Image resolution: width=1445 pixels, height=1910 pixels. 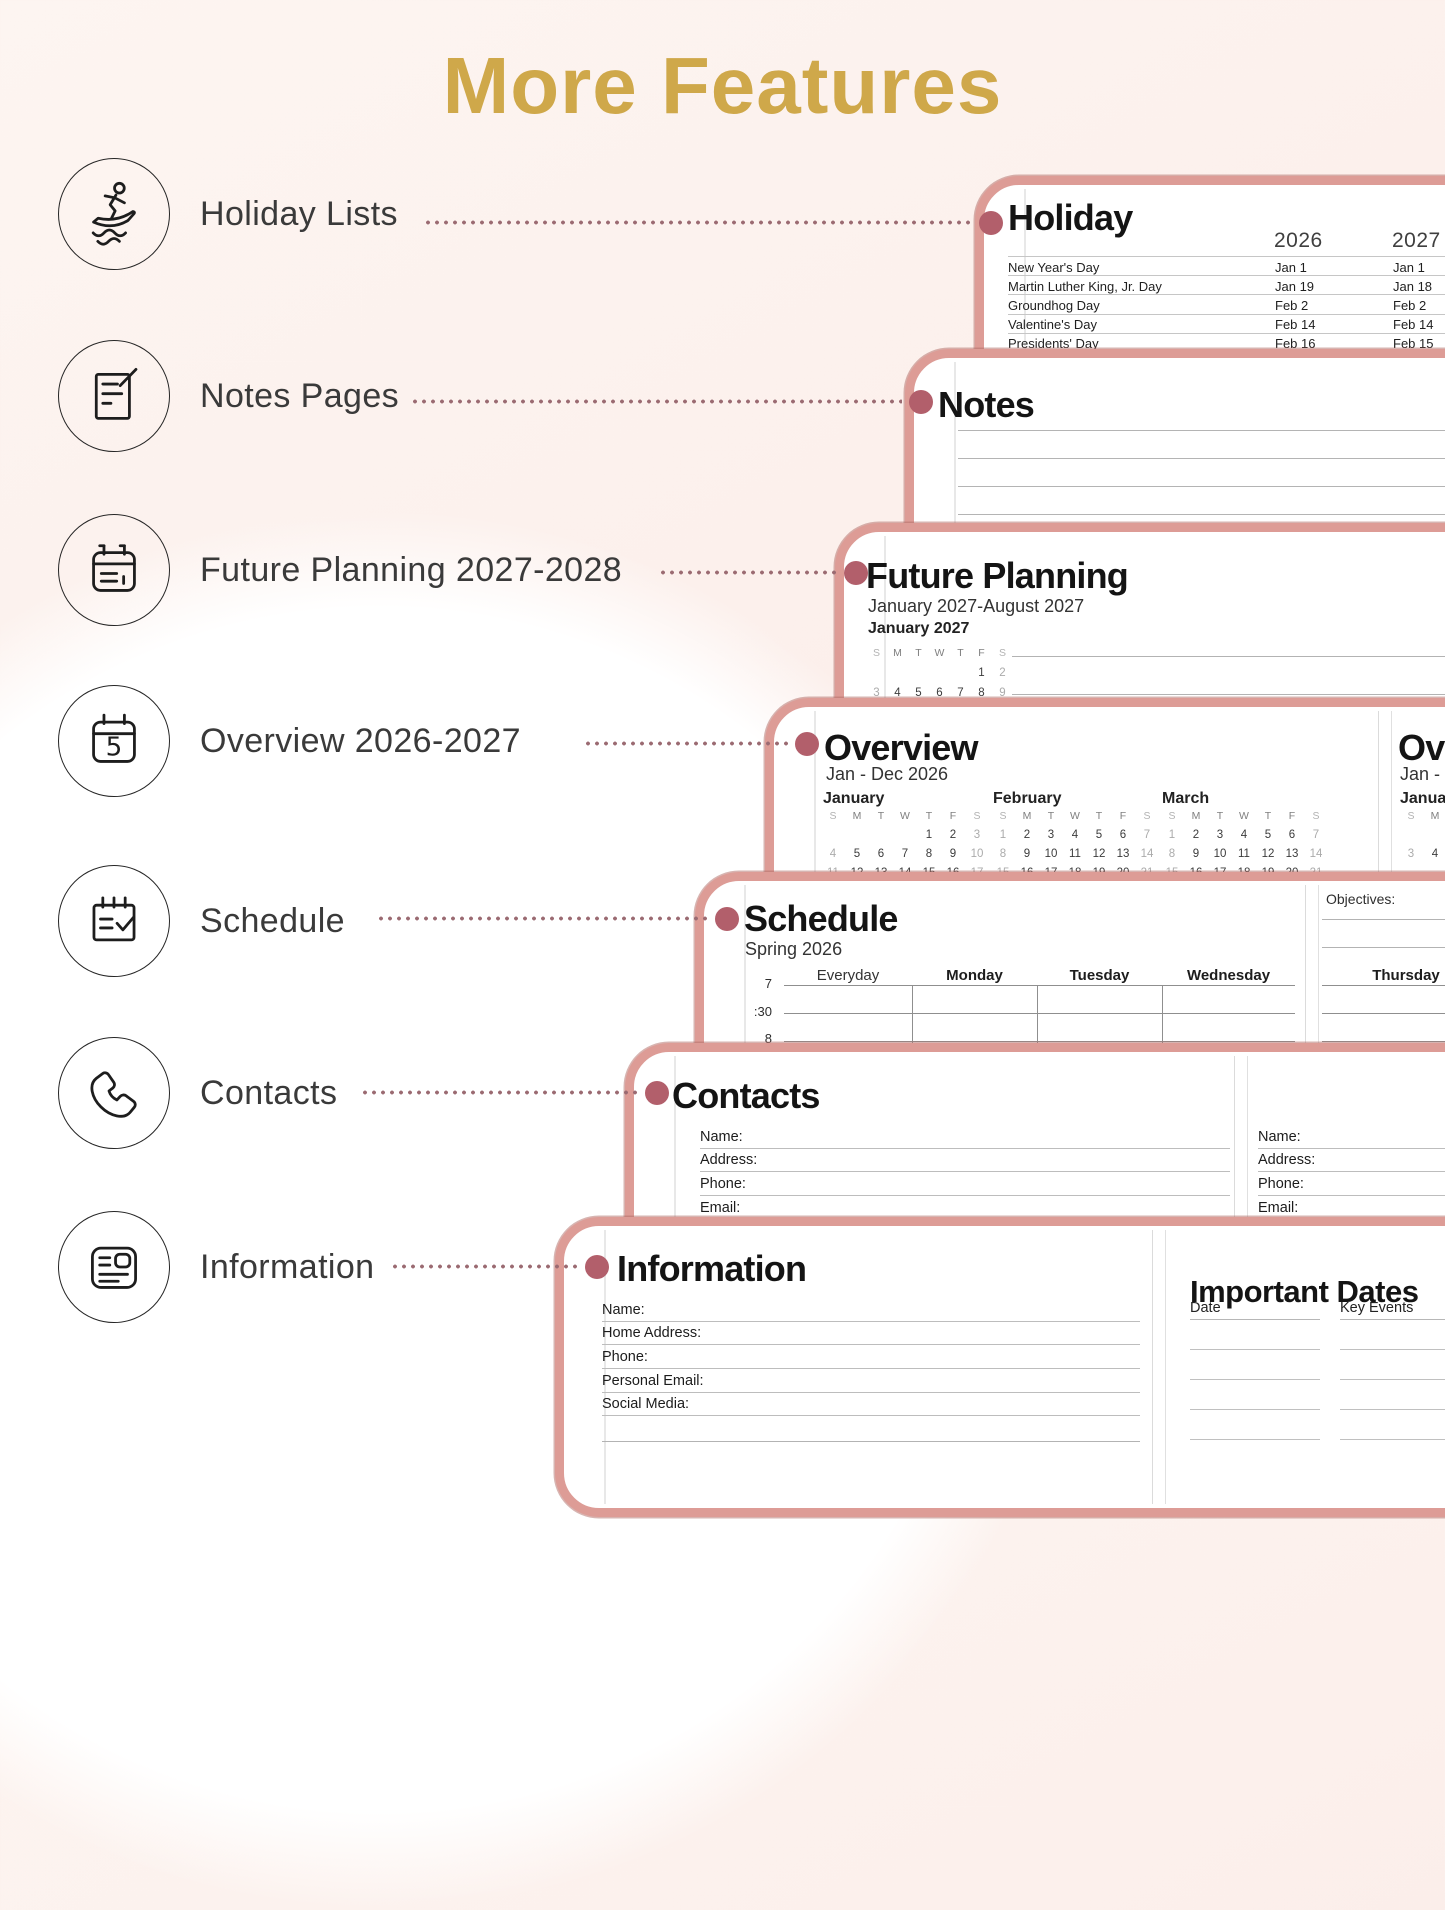 I want to click on feature-notes-pages: Notes Pages, so click(x=228, y=396).